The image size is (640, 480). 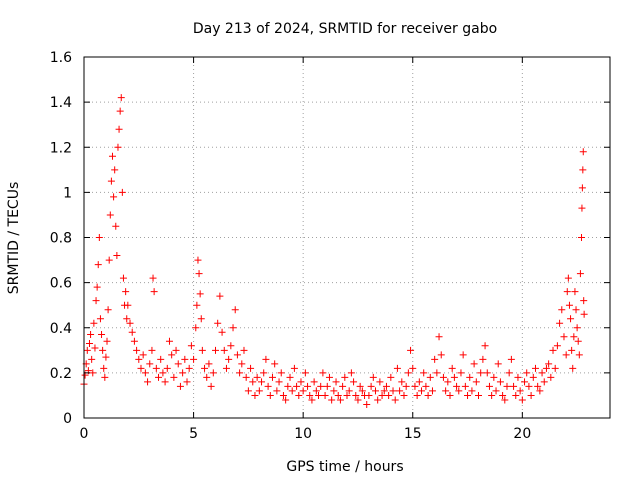 What do you see at coordinates (193, 434) in the screenshot?
I see `x-tick-label: 5` at bounding box center [193, 434].